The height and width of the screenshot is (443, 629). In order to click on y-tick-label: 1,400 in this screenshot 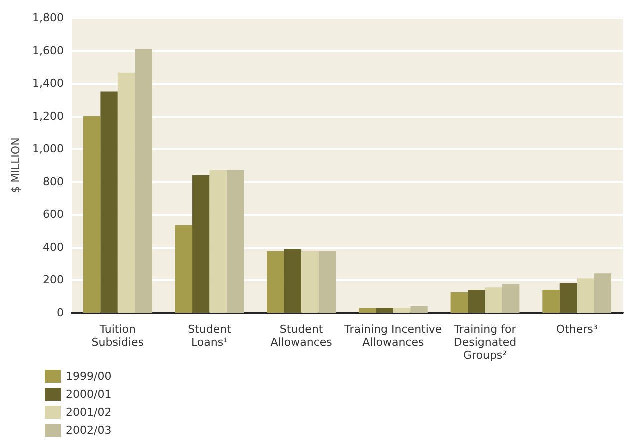, I will do `click(48, 83)`.